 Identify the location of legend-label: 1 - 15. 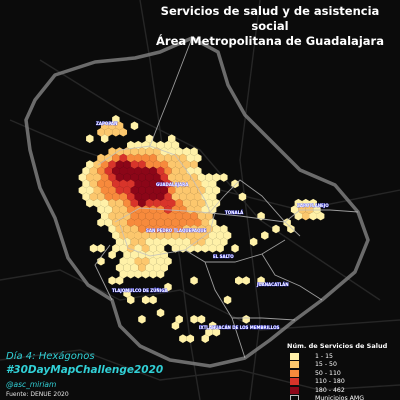
(324, 356).